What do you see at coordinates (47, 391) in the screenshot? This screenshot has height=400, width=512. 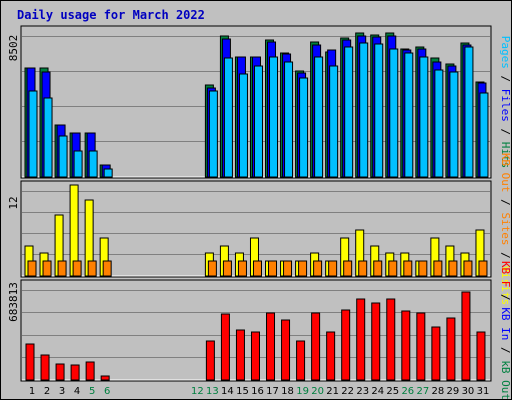 I see `day-label: 2` at bounding box center [47, 391].